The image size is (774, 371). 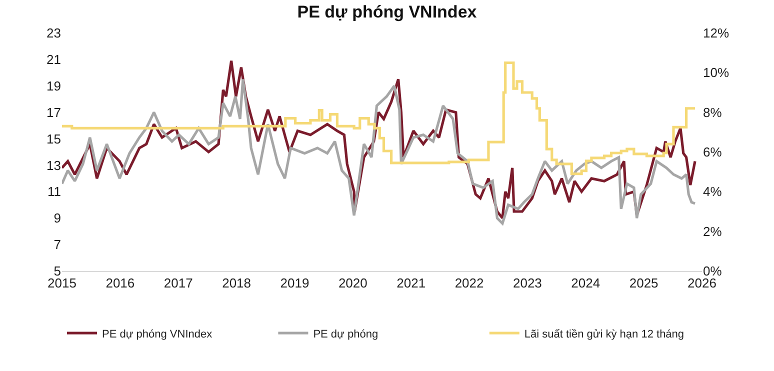 I want to click on legend-label: PE dự phóng, so click(x=345, y=334).